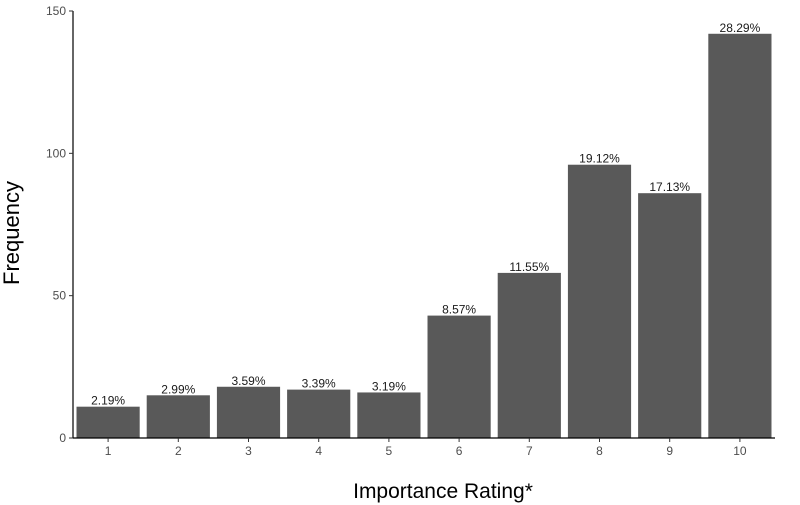  I want to click on data-label-6: 8.57%, so click(459, 310).